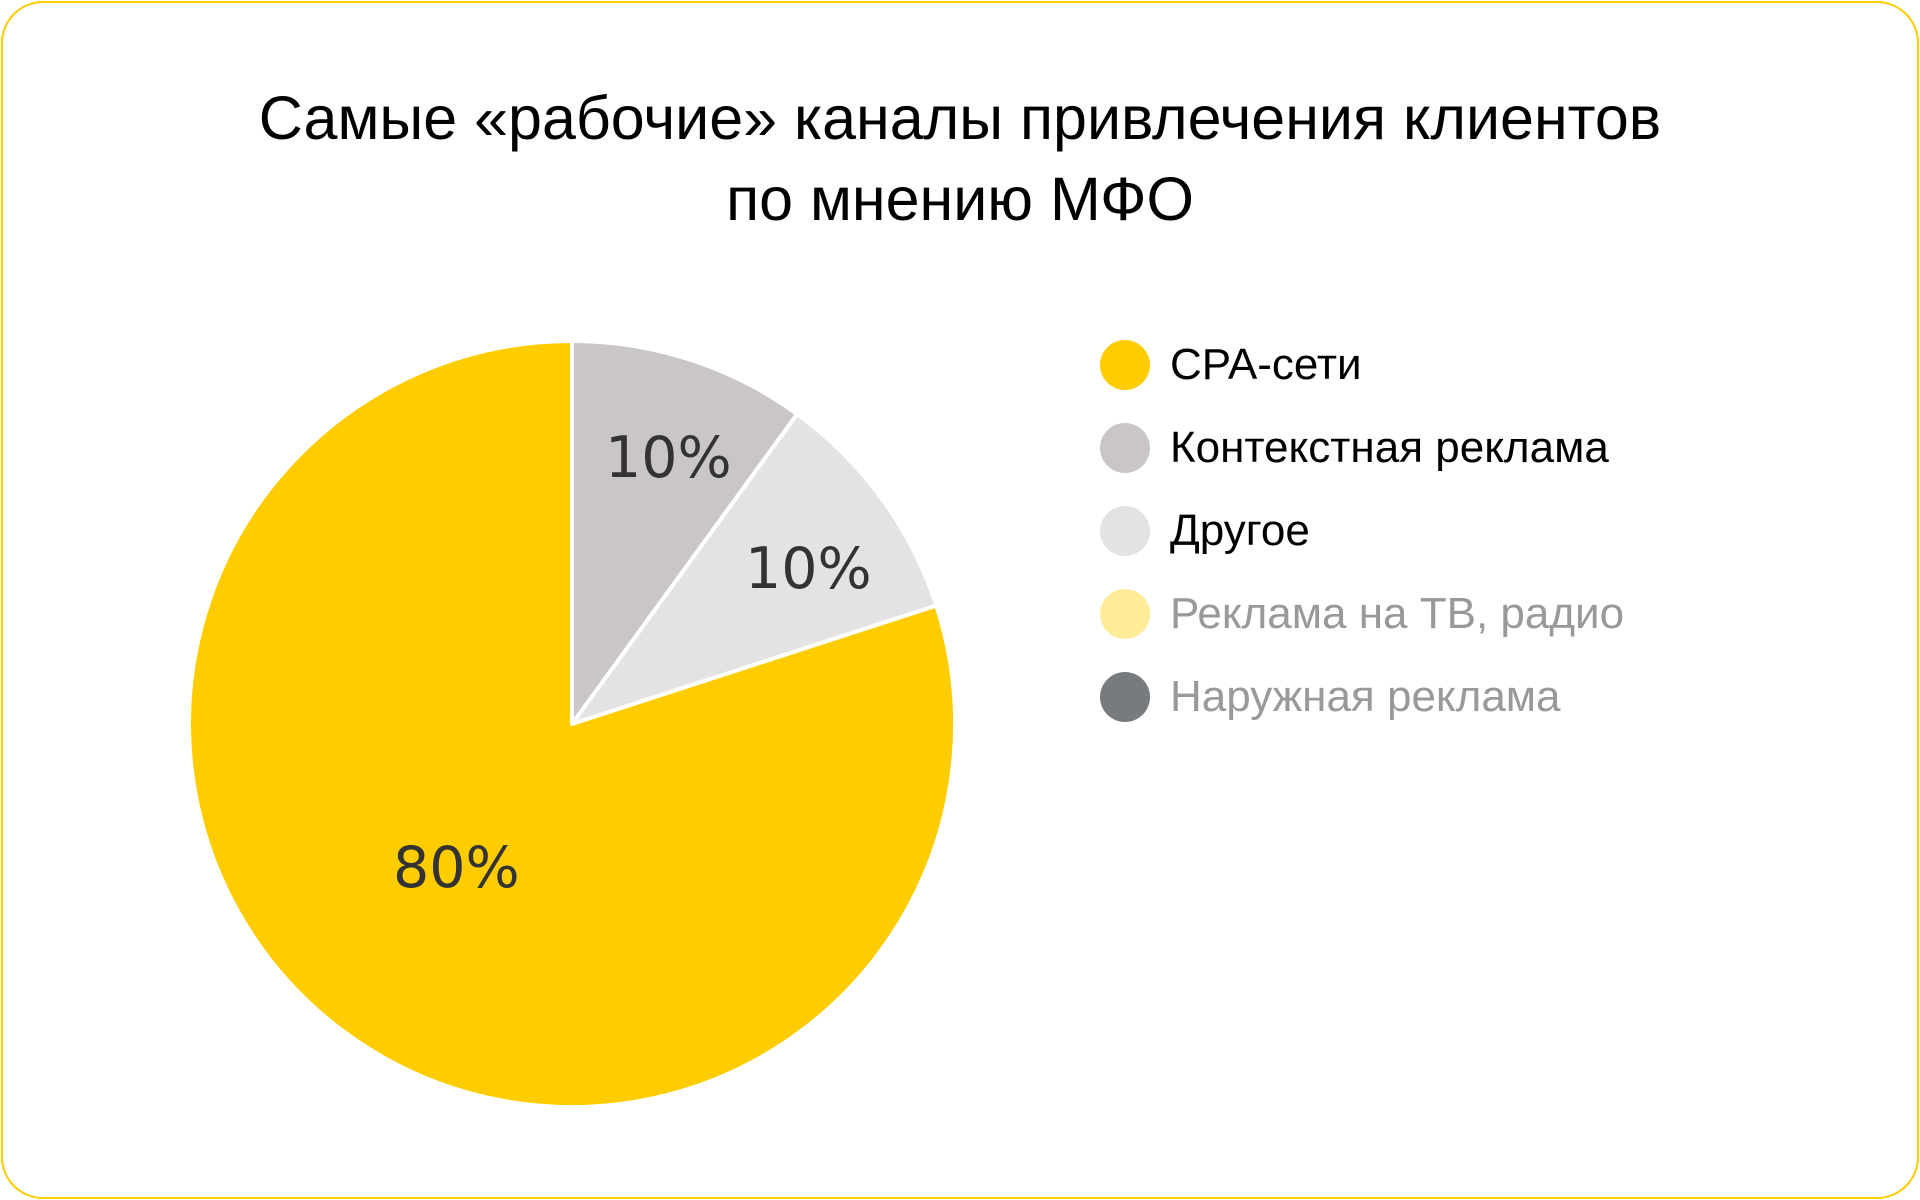 Image resolution: width=1920 pixels, height=1200 pixels. I want to click on legend-label: Реклама на ТВ, радио, so click(1397, 613).